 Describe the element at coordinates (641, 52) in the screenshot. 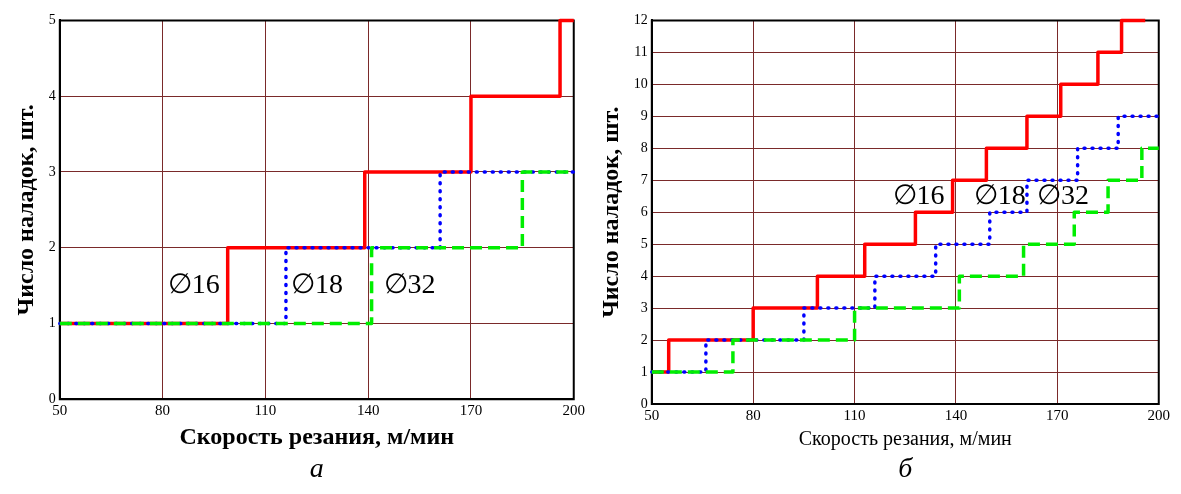

I see `y-tick-label: 11` at that location.